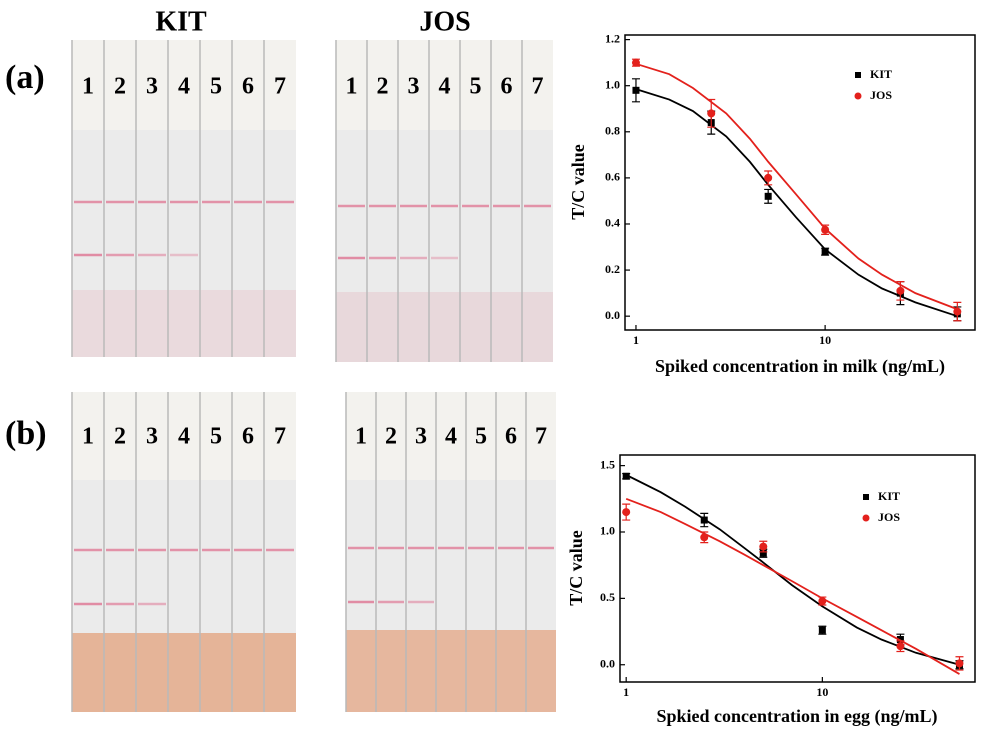 The height and width of the screenshot is (731, 988). What do you see at coordinates (607, 597) in the screenshot?
I see `y-tick-label: 0.5` at bounding box center [607, 597].